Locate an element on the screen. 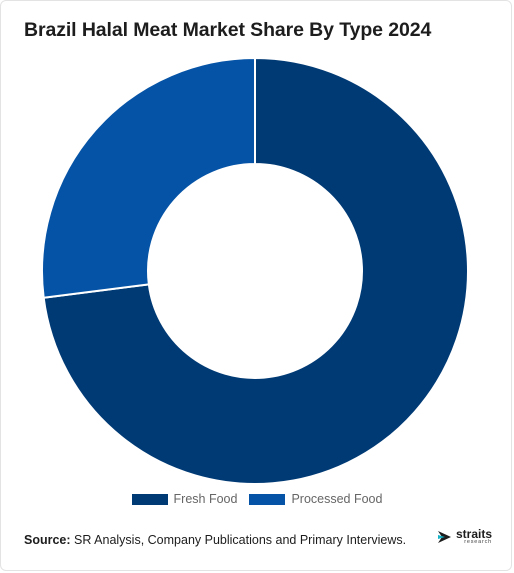  source-label: Source: is located at coordinates (47, 540).